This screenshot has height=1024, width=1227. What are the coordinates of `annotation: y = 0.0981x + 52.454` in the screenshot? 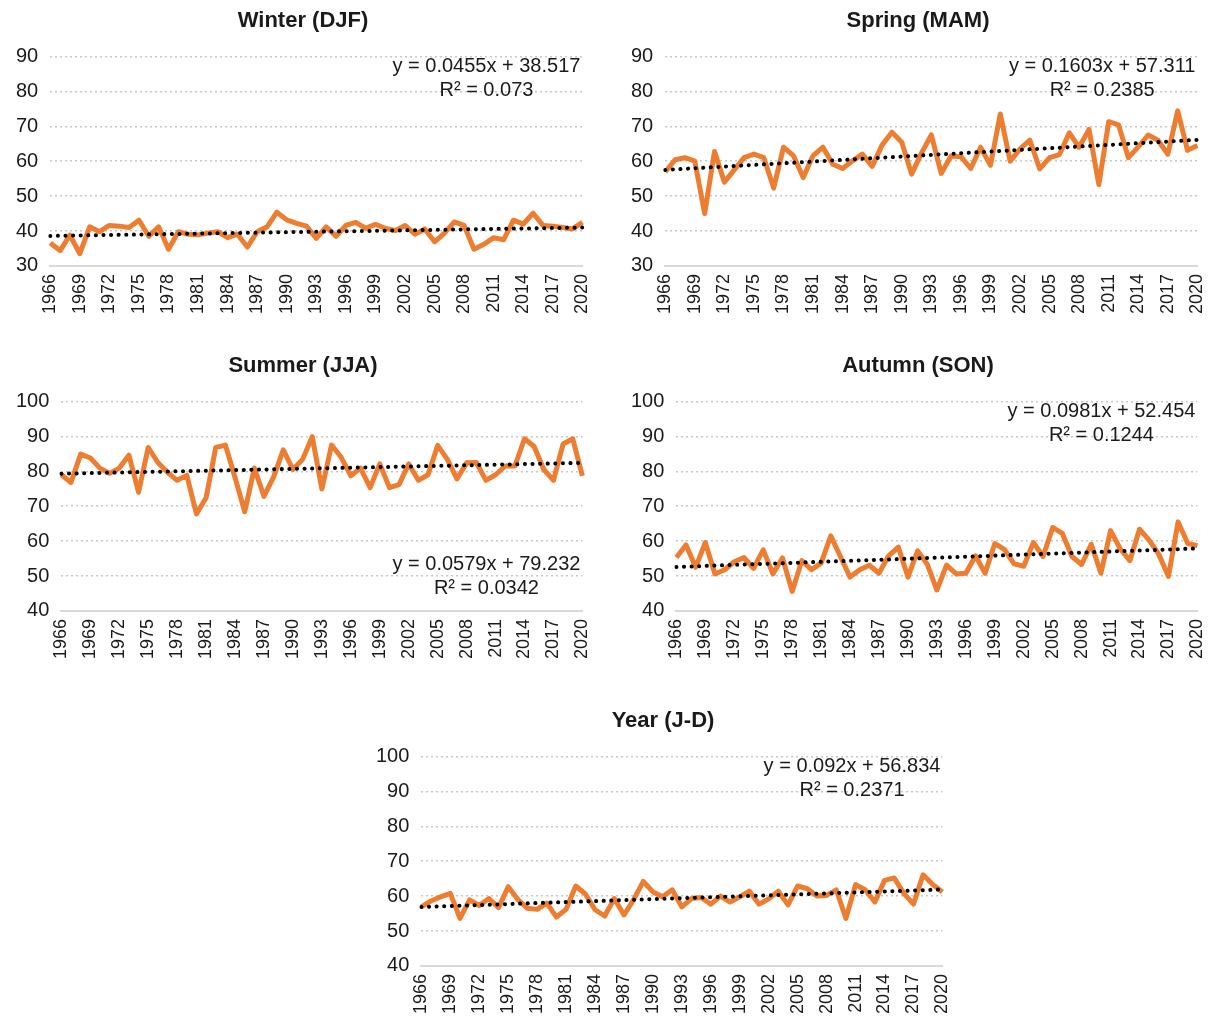 It's located at (1101, 409).